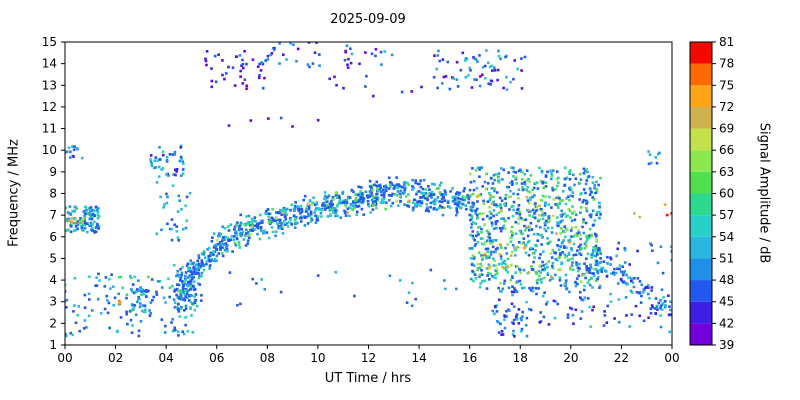 The width and height of the screenshot is (800, 400). Describe the element at coordinates (267, 358) in the screenshot. I see `x-tick-label: 08` at that location.